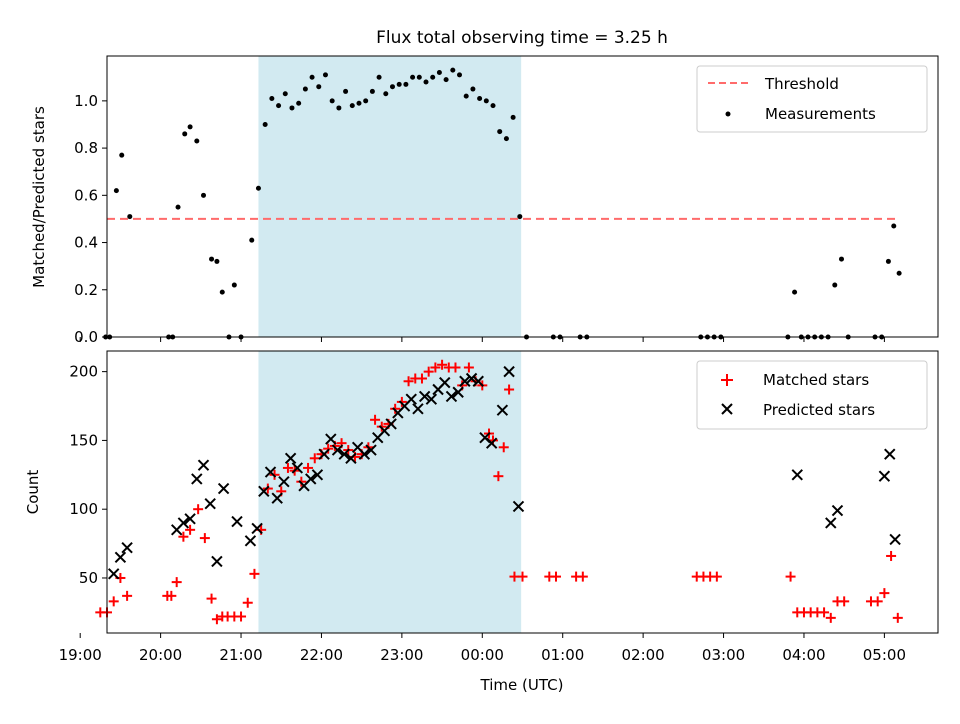 The width and height of the screenshot is (960, 724). I want to click on legend-matched-label: Matched stars, so click(816, 380).